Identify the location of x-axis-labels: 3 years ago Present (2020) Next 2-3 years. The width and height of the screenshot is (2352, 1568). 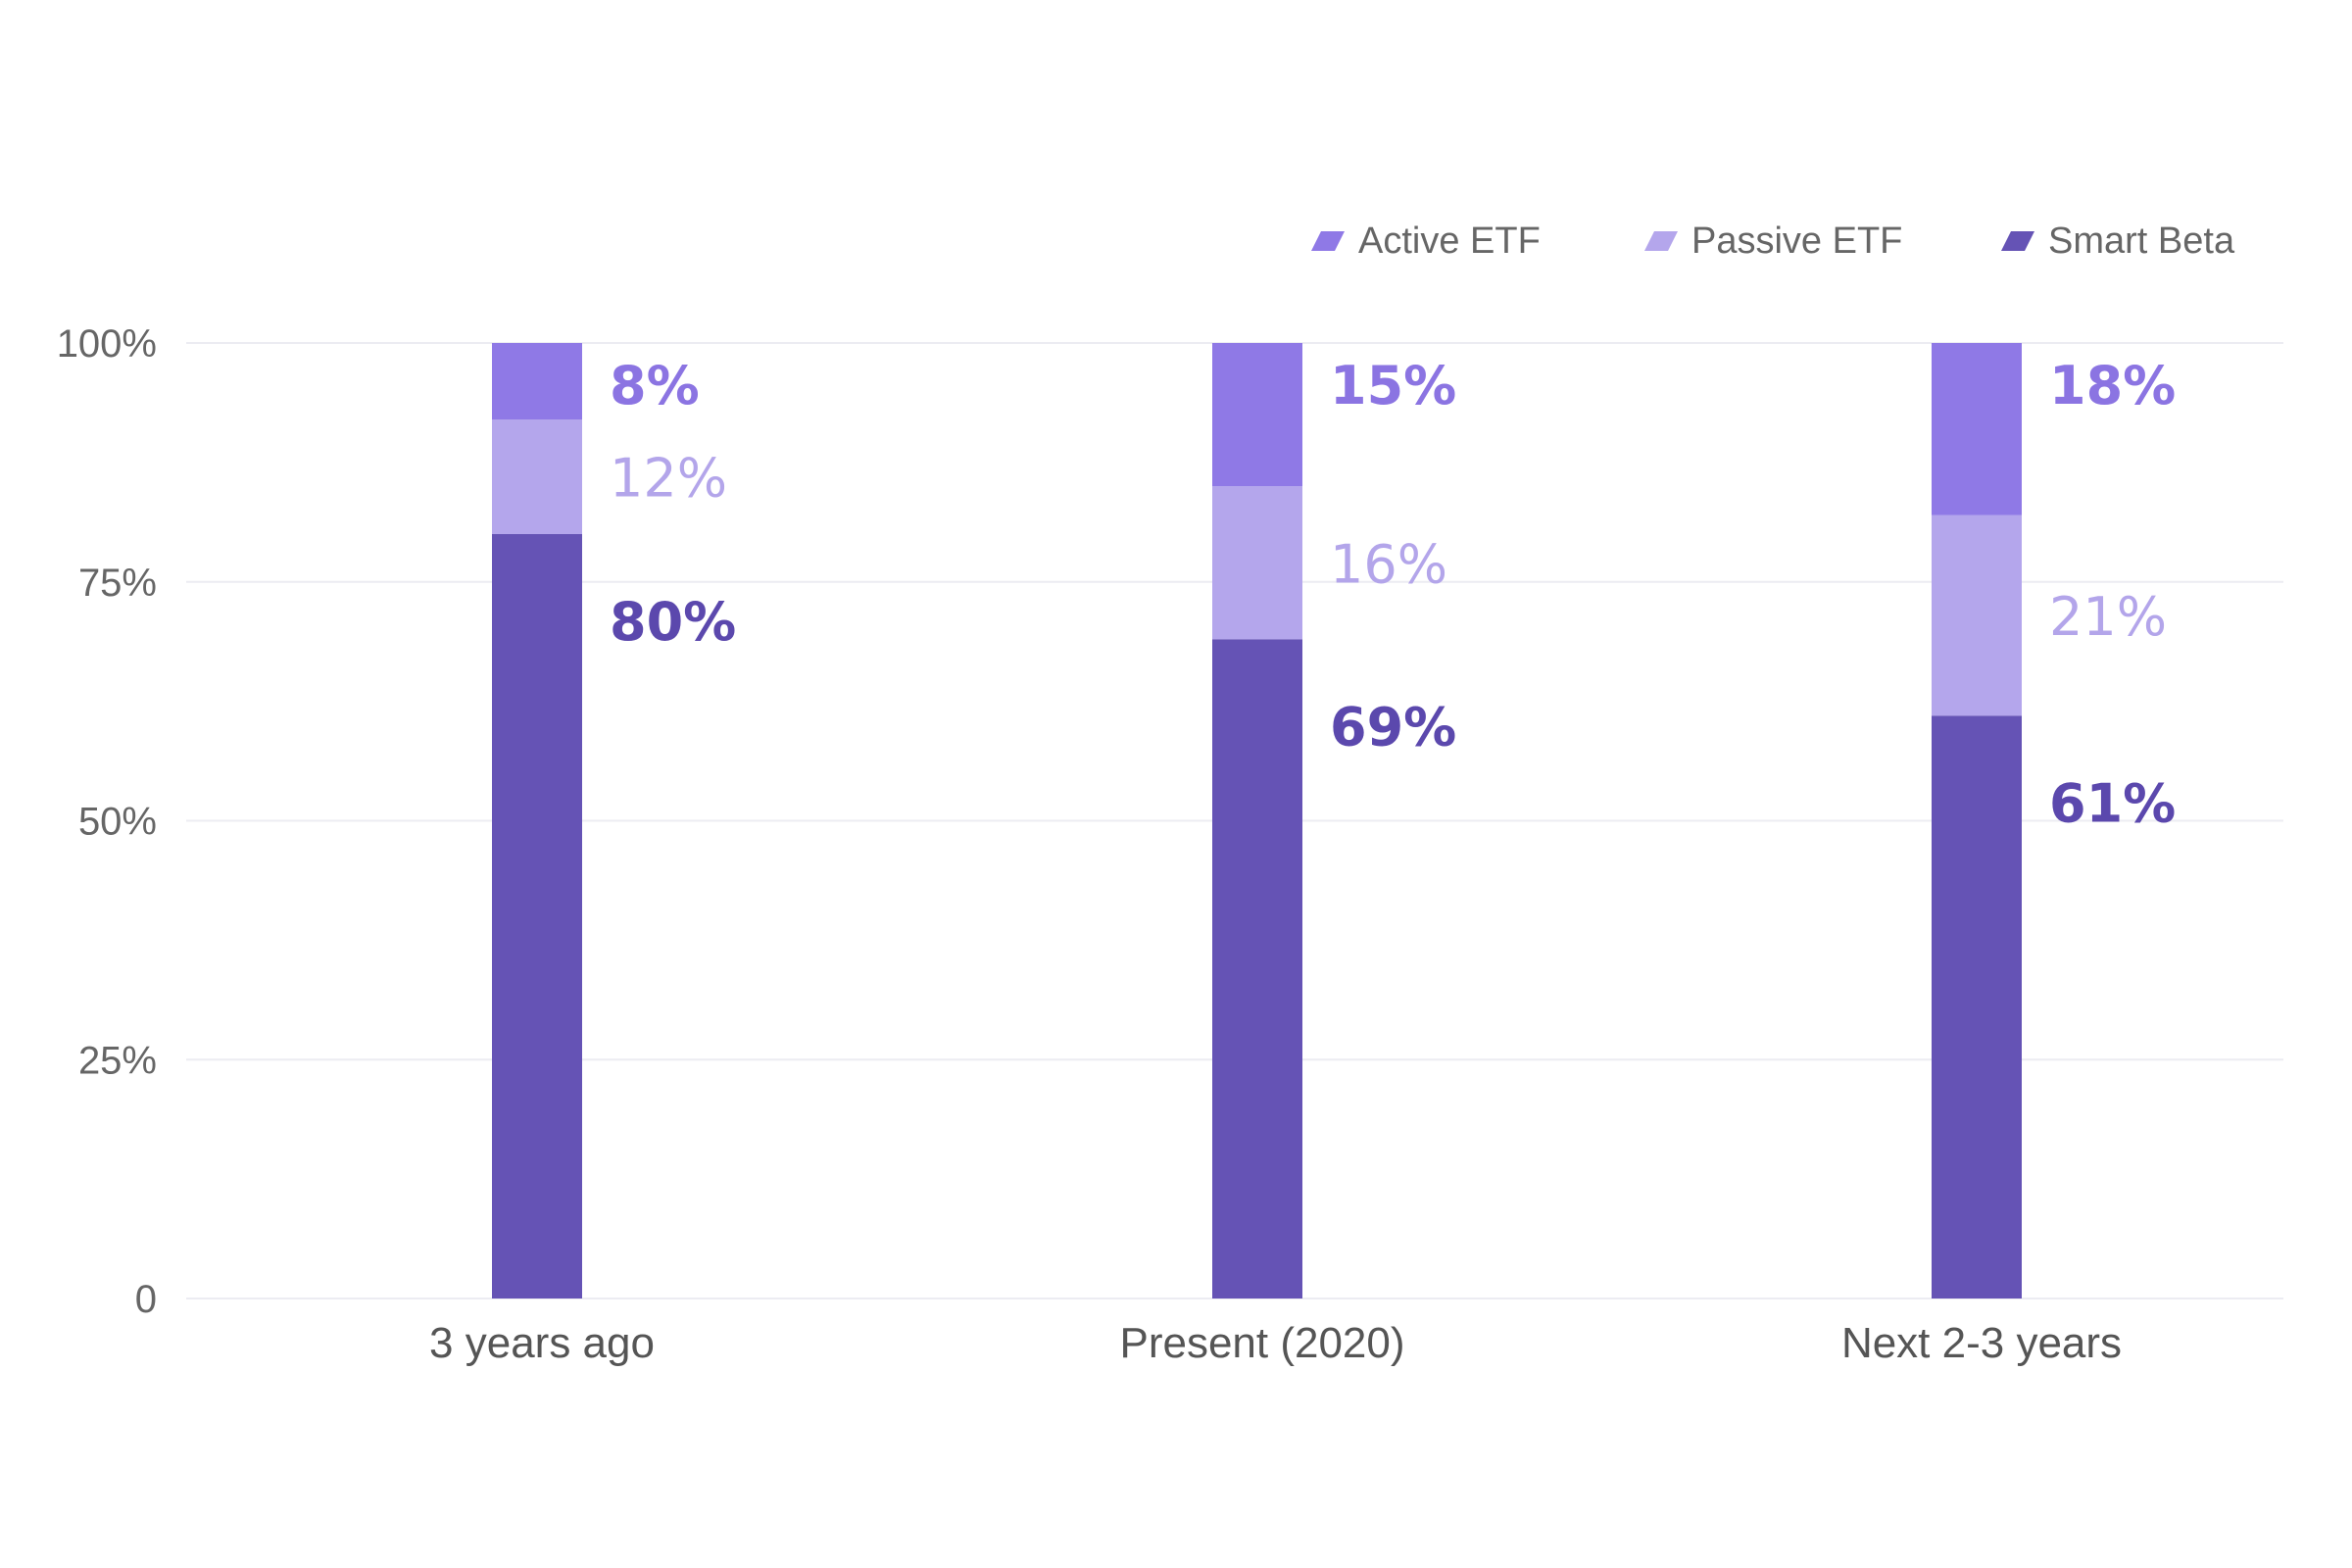
(1275, 1343).